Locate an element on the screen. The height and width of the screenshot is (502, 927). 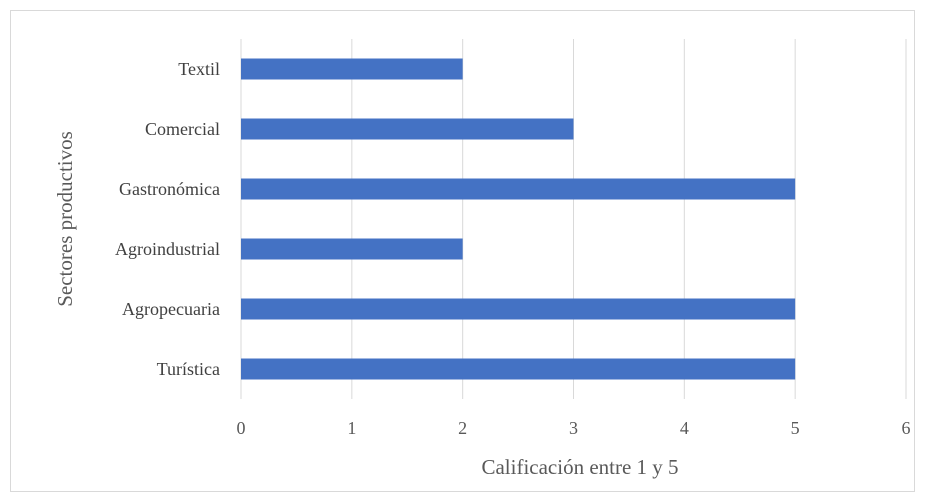
category-label: Gastronómica is located at coordinates (169, 189).